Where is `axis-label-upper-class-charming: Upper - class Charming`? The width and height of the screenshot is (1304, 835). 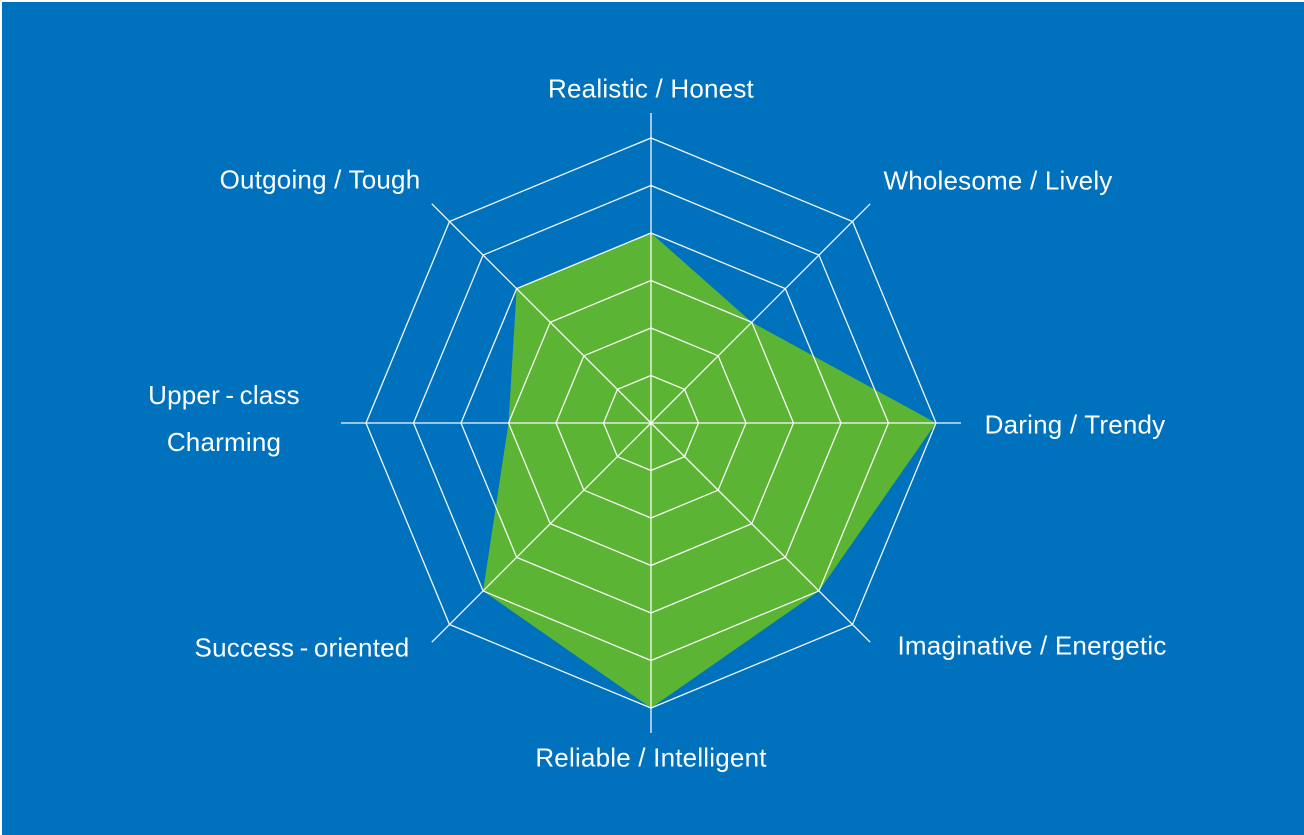
axis-label-upper-class-charming: Upper - class Charming is located at coordinates (224, 419).